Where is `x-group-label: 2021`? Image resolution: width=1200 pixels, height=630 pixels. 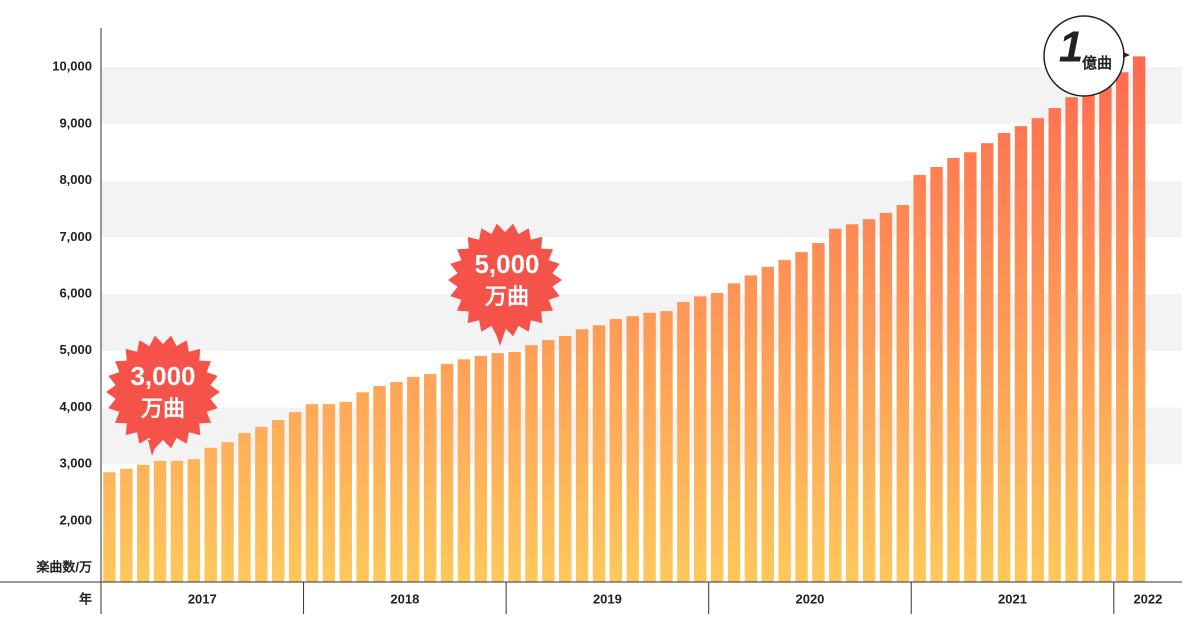 x-group-label: 2021 is located at coordinates (1012, 598).